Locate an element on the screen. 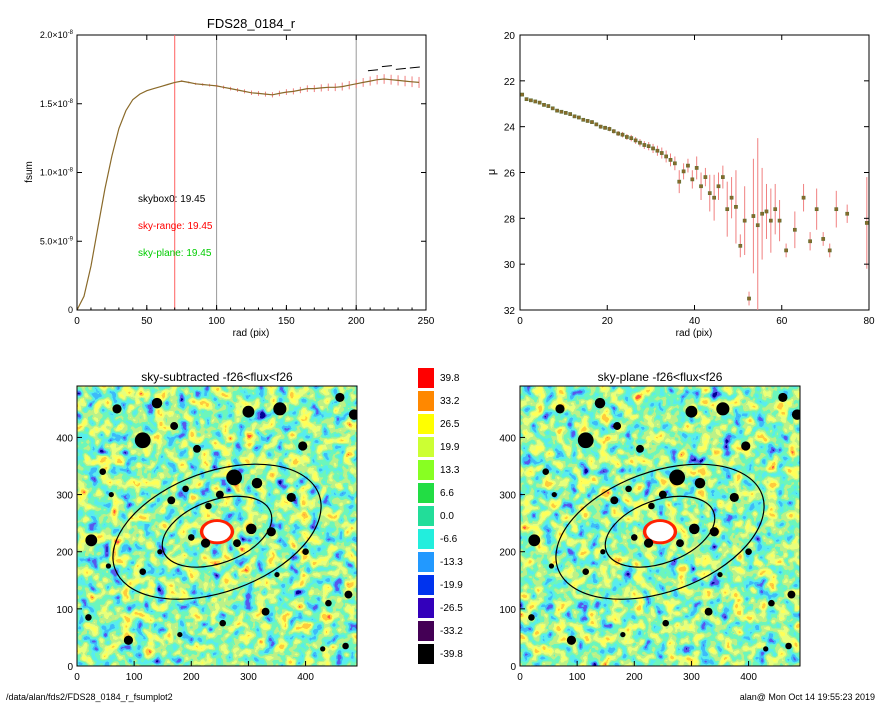 This screenshot has height=708, width=885. colorbar-label: -19.9 is located at coordinates (451, 585).